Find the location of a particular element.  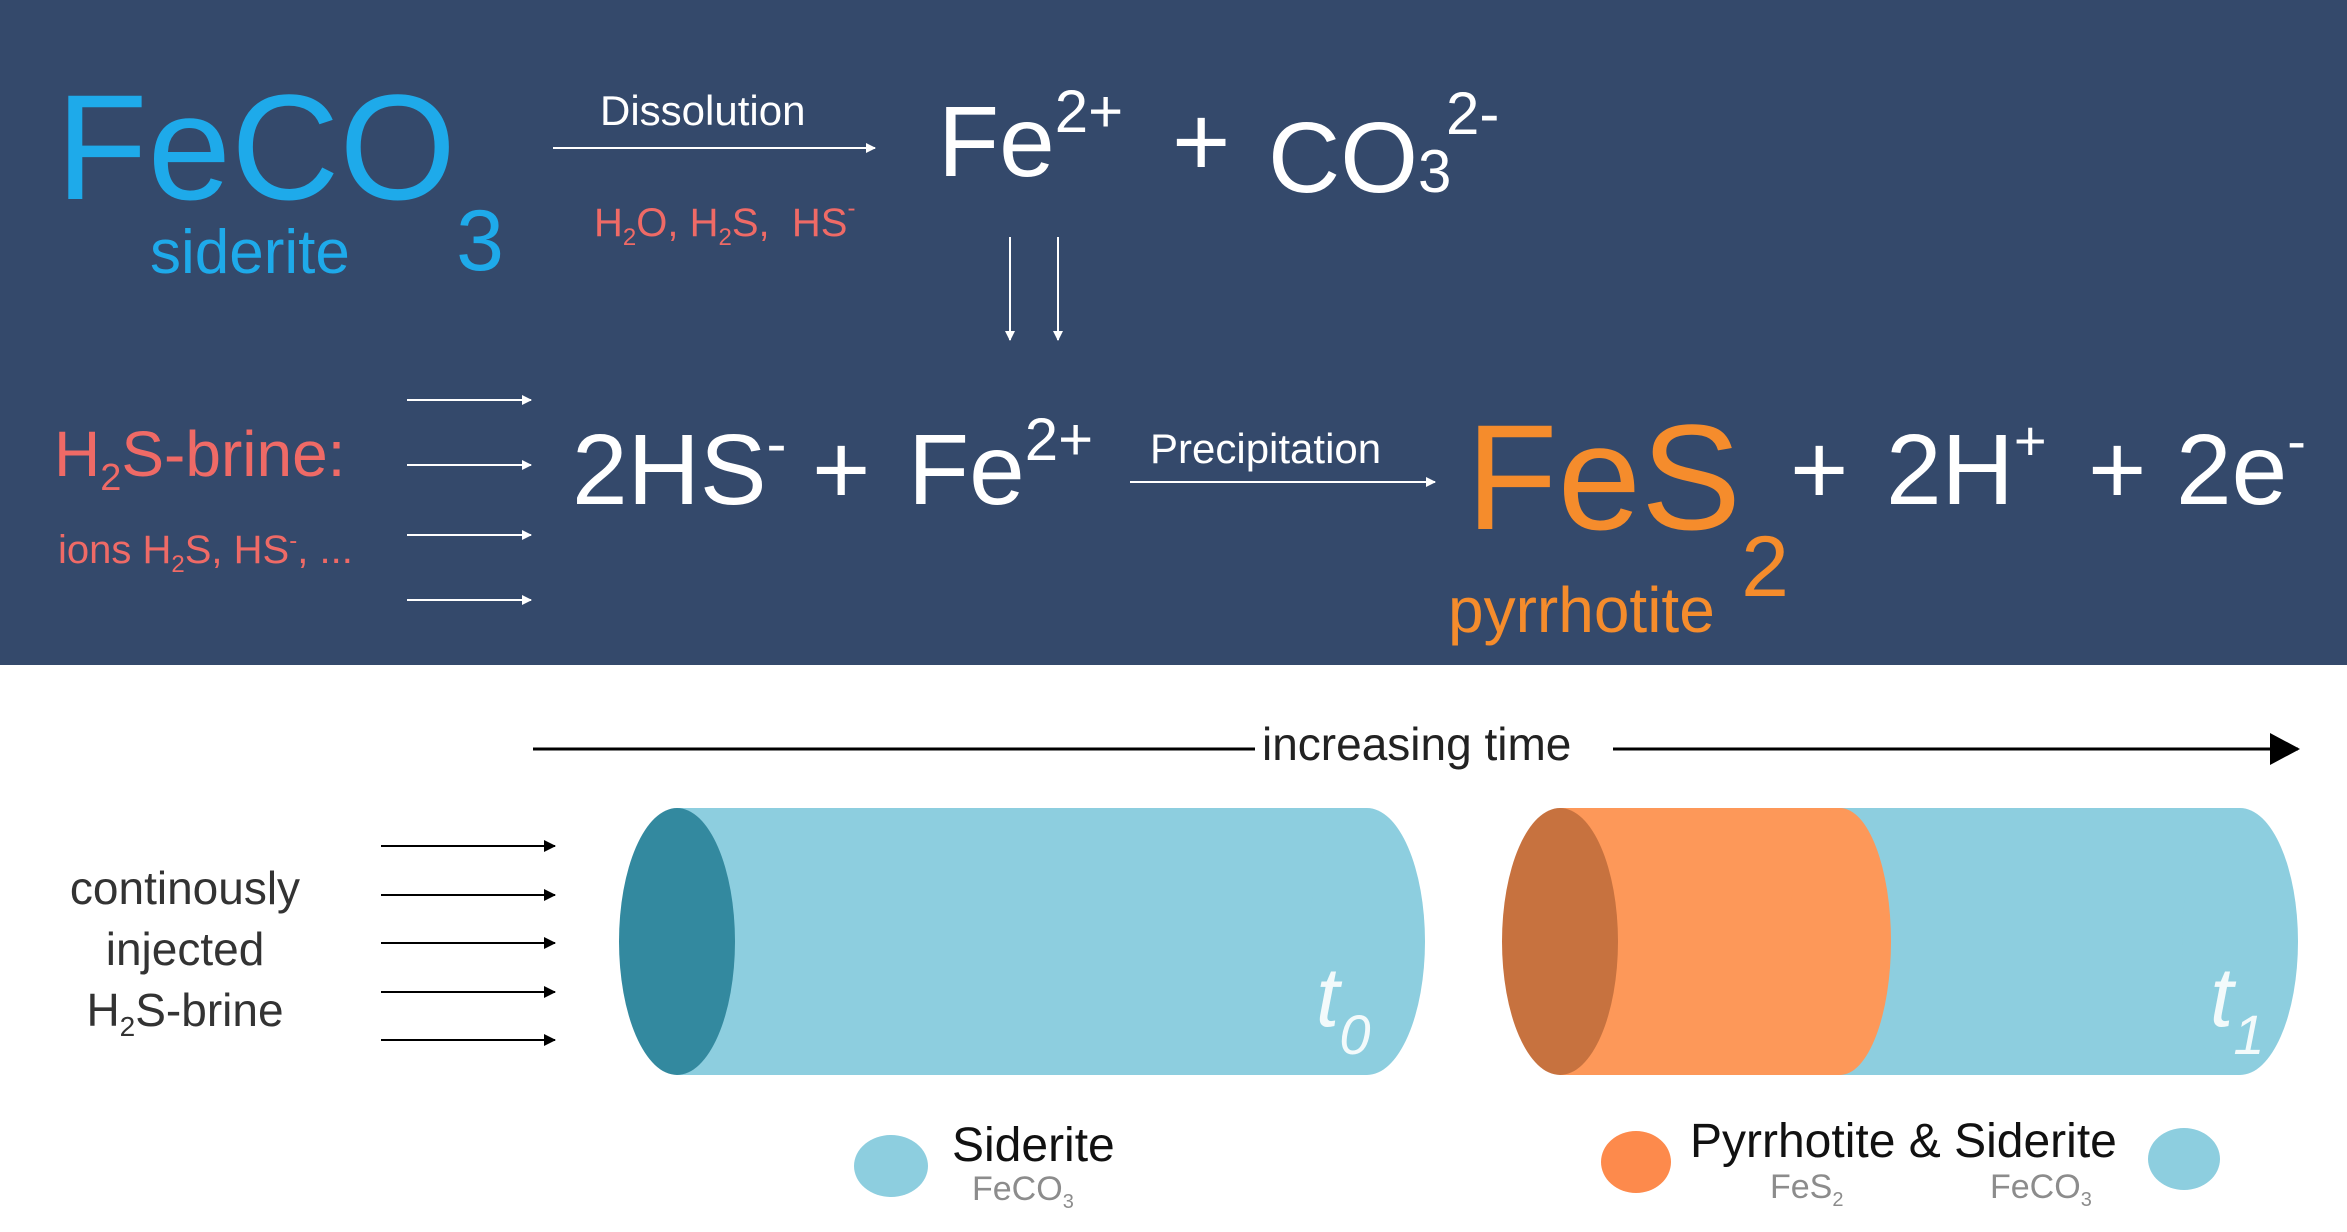

pyrrhotite-label: pyrrhotite is located at coordinates (1581, 610).